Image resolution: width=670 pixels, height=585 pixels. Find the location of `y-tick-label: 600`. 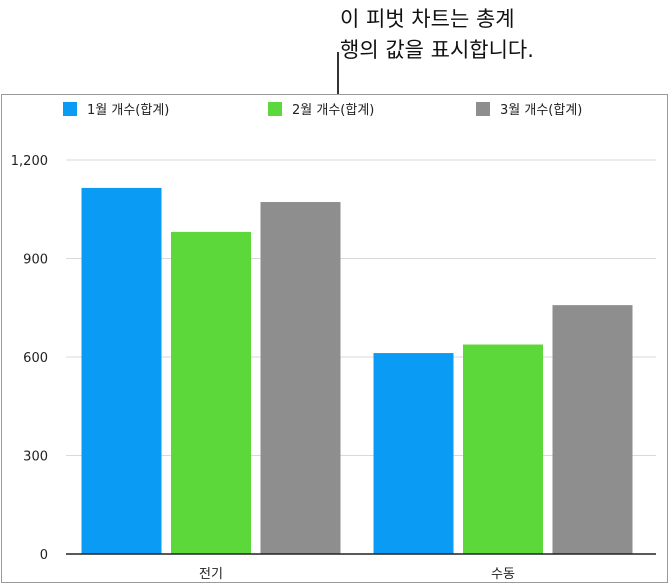

y-tick-label: 600 is located at coordinates (35, 358).